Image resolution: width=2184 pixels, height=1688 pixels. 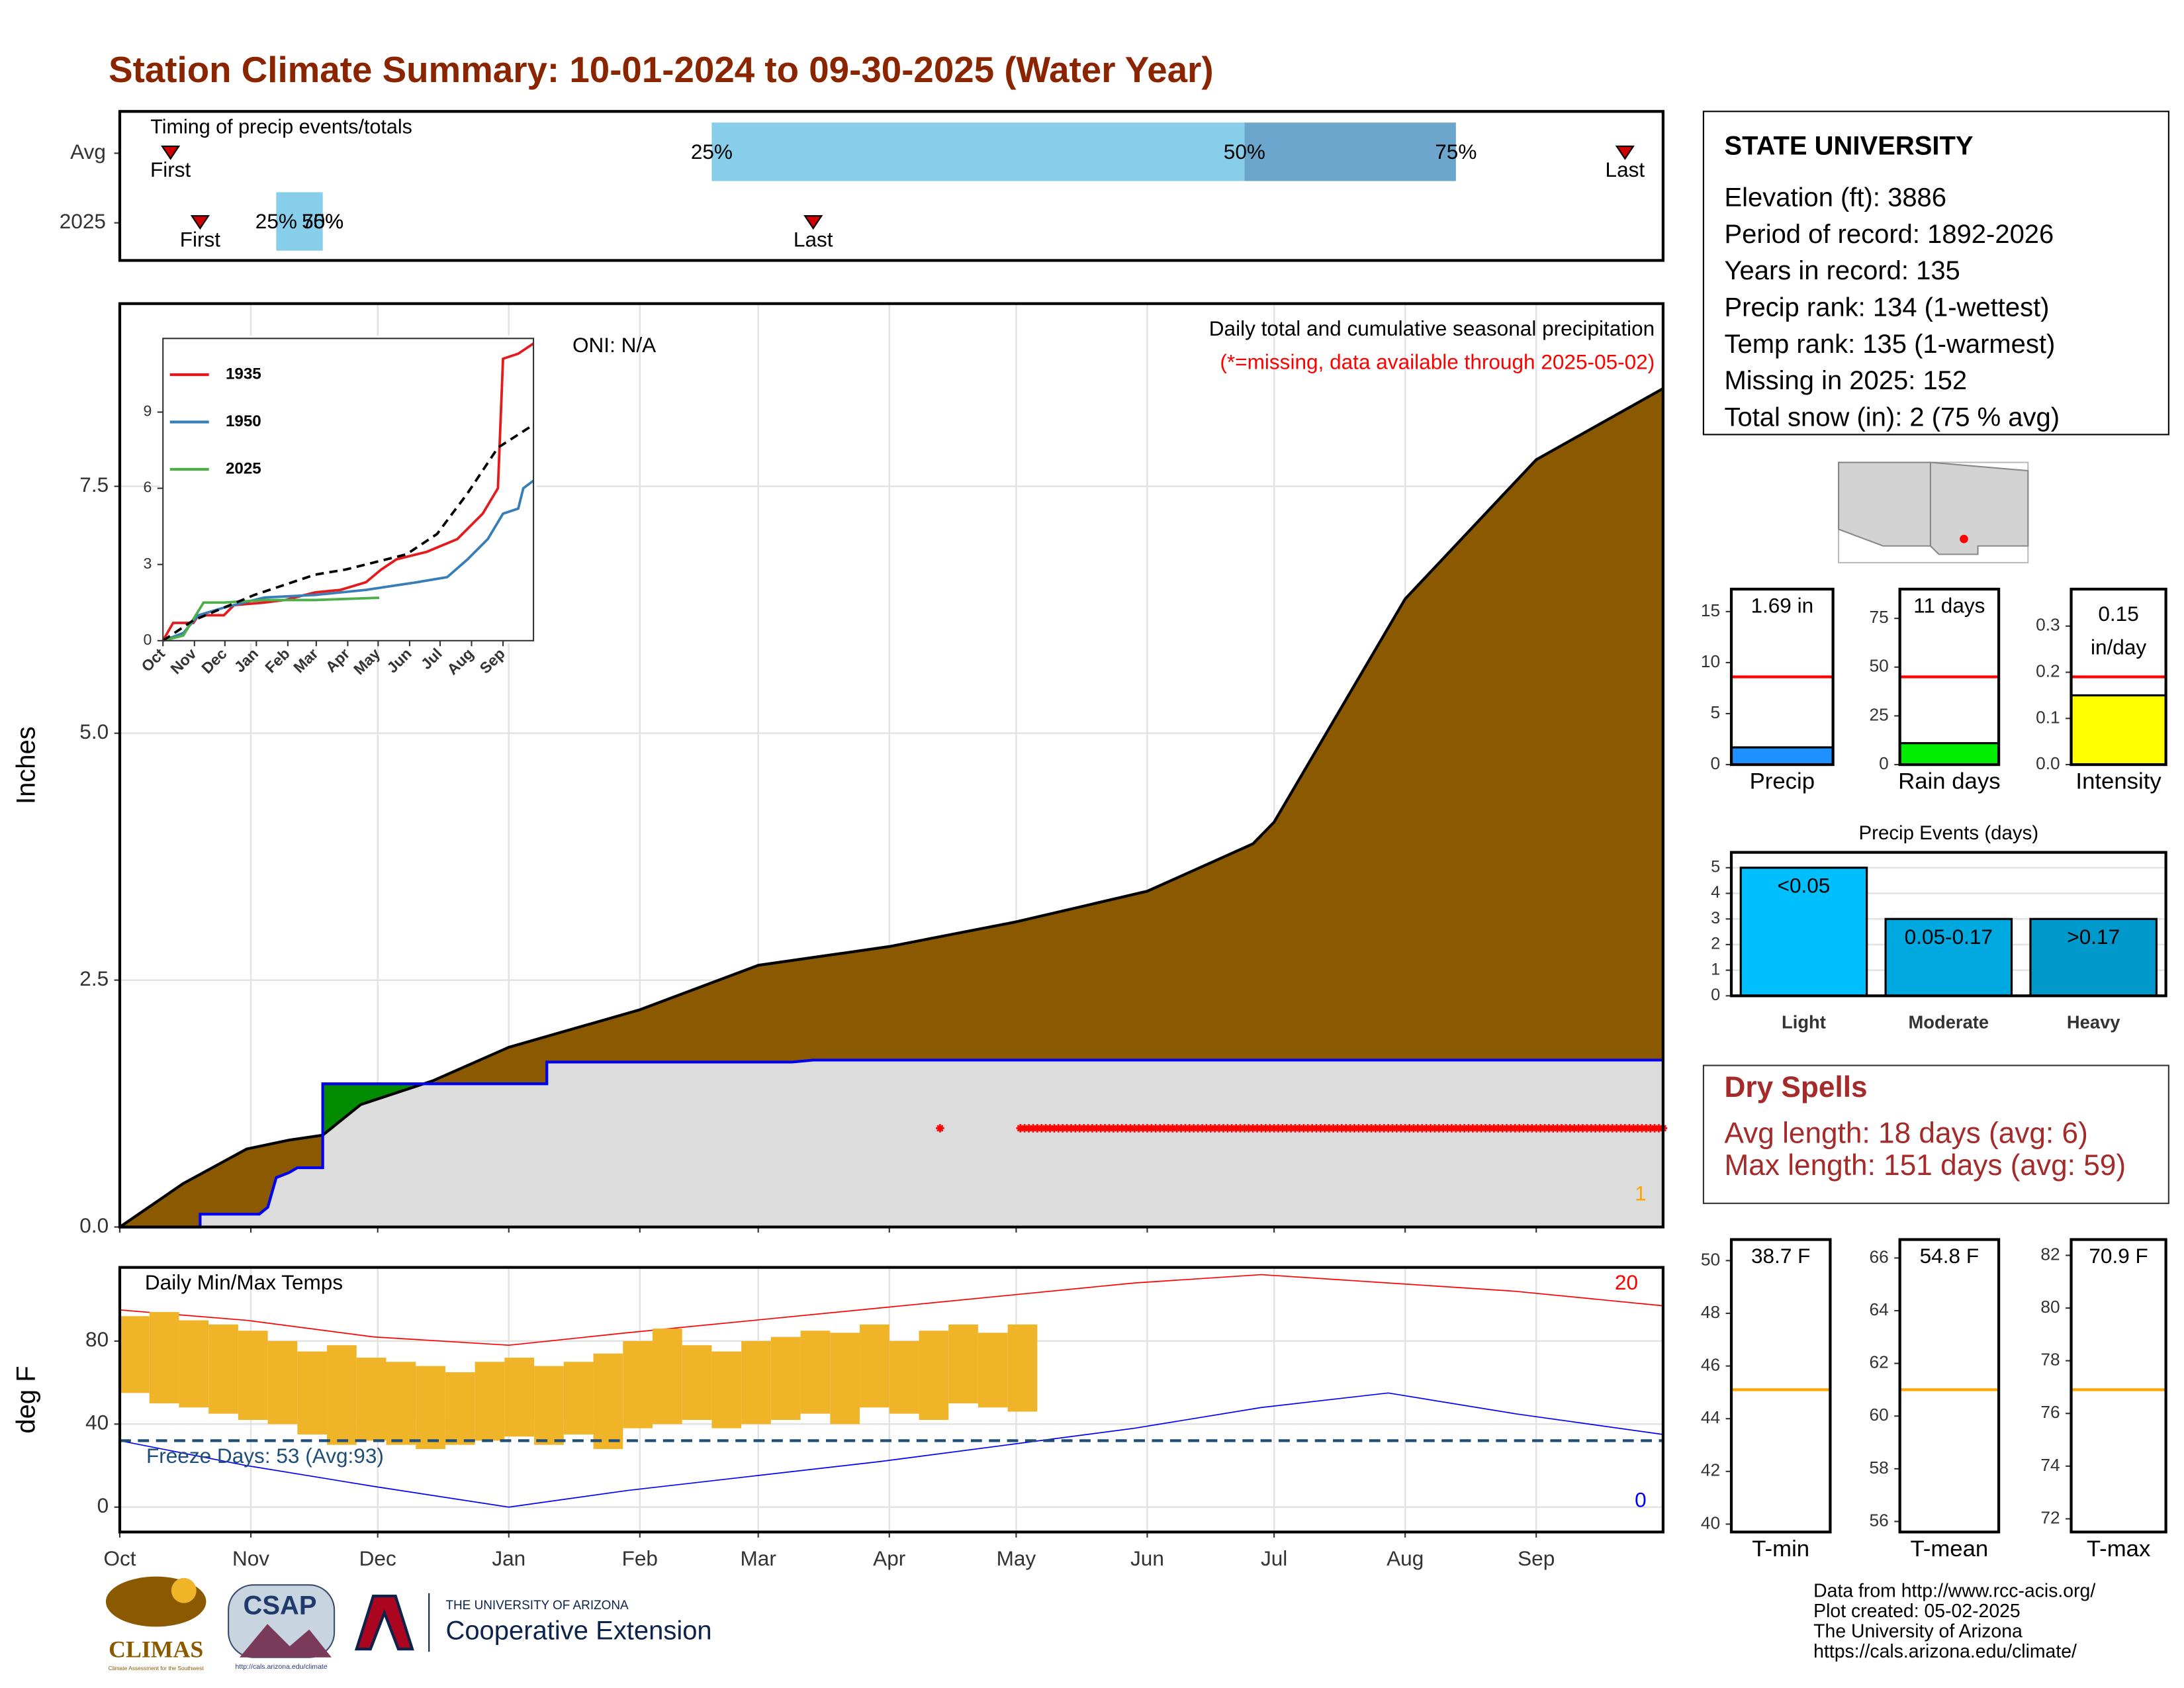 I want to click on y-tick-label: 2, so click(x=1715, y=944).